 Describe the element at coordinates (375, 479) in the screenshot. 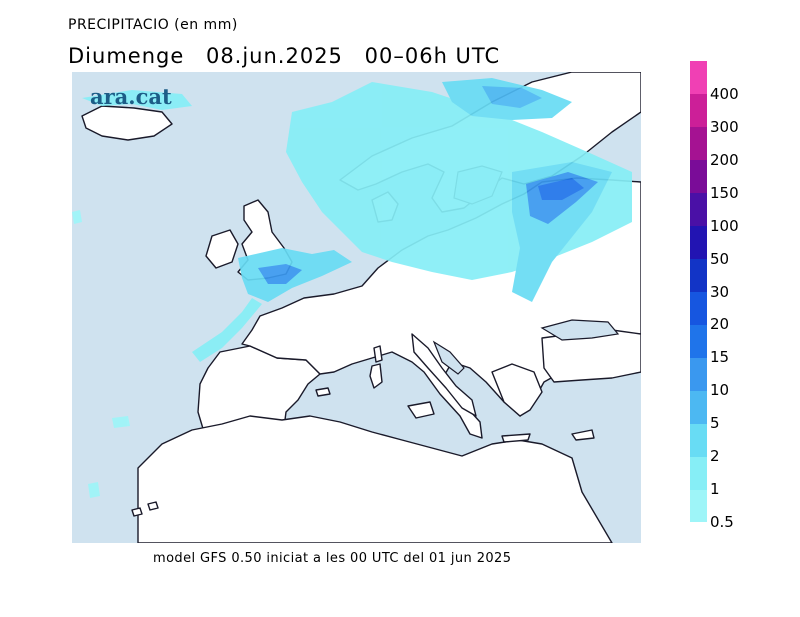

I see `land-north-africa` at that location.